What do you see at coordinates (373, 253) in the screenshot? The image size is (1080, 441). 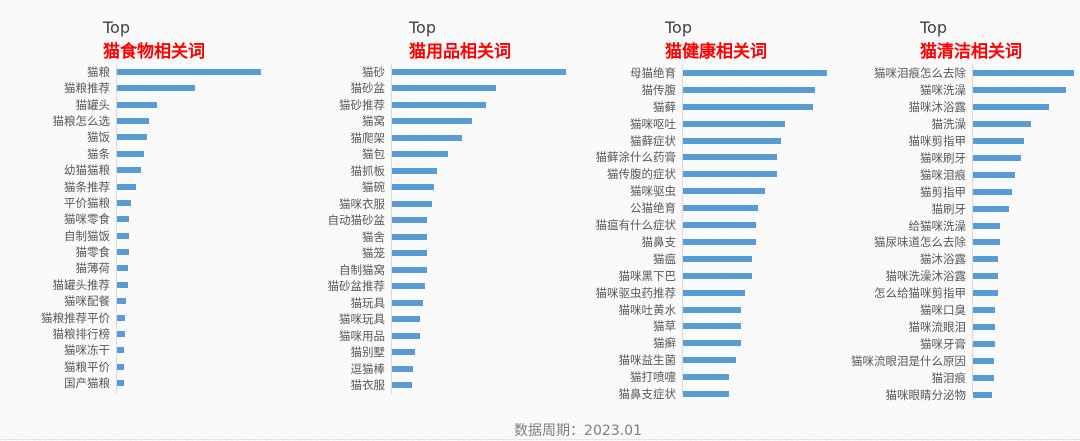 I see `category-label: 猫笼` at bounding box center [373, 253].